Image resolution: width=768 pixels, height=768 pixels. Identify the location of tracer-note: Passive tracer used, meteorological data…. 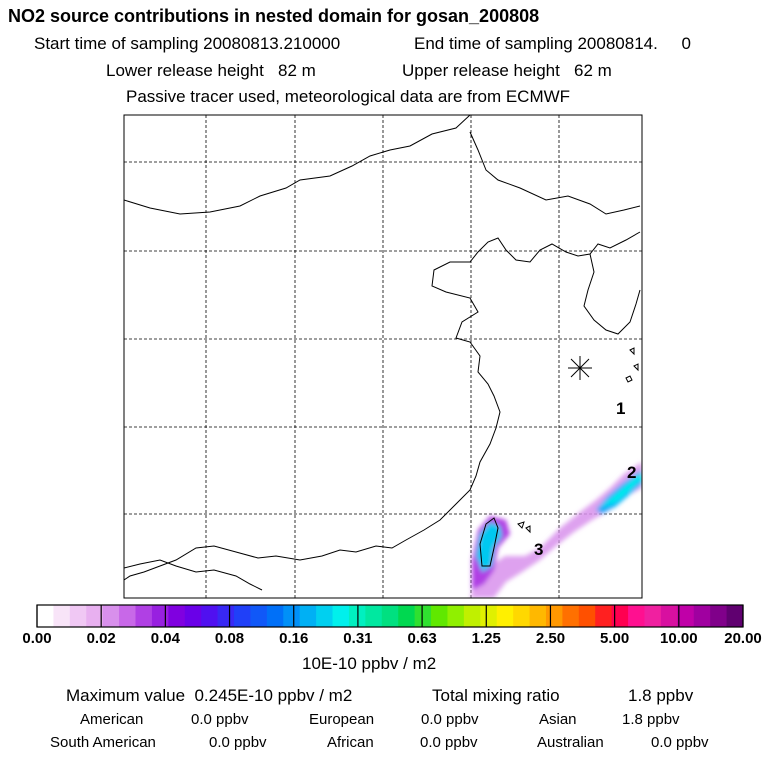
(348, 96).